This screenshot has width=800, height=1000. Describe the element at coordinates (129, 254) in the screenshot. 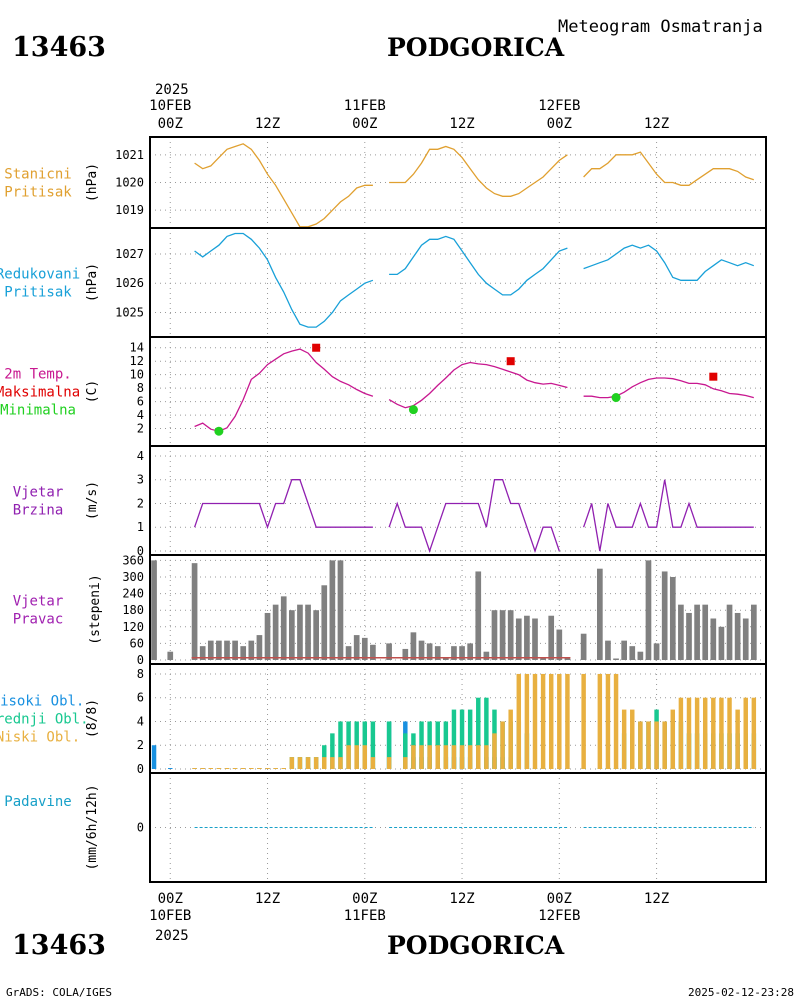

I see `y-tick-label: 1027` at that location.